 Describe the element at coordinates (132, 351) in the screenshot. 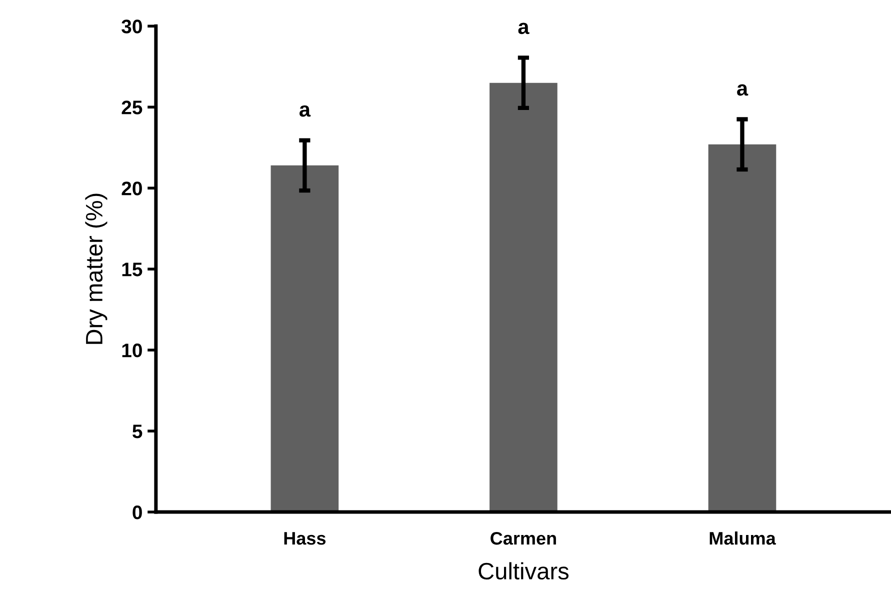

I see `y-tick-label: 10` at that location.